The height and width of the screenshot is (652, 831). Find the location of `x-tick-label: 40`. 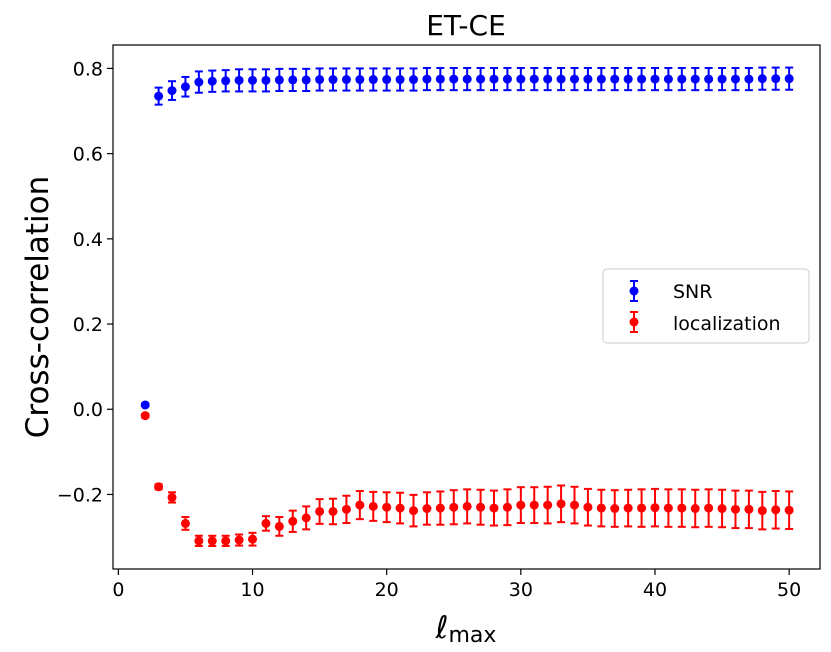

x-tick-label: 40 is located at coordinates (655, 590).